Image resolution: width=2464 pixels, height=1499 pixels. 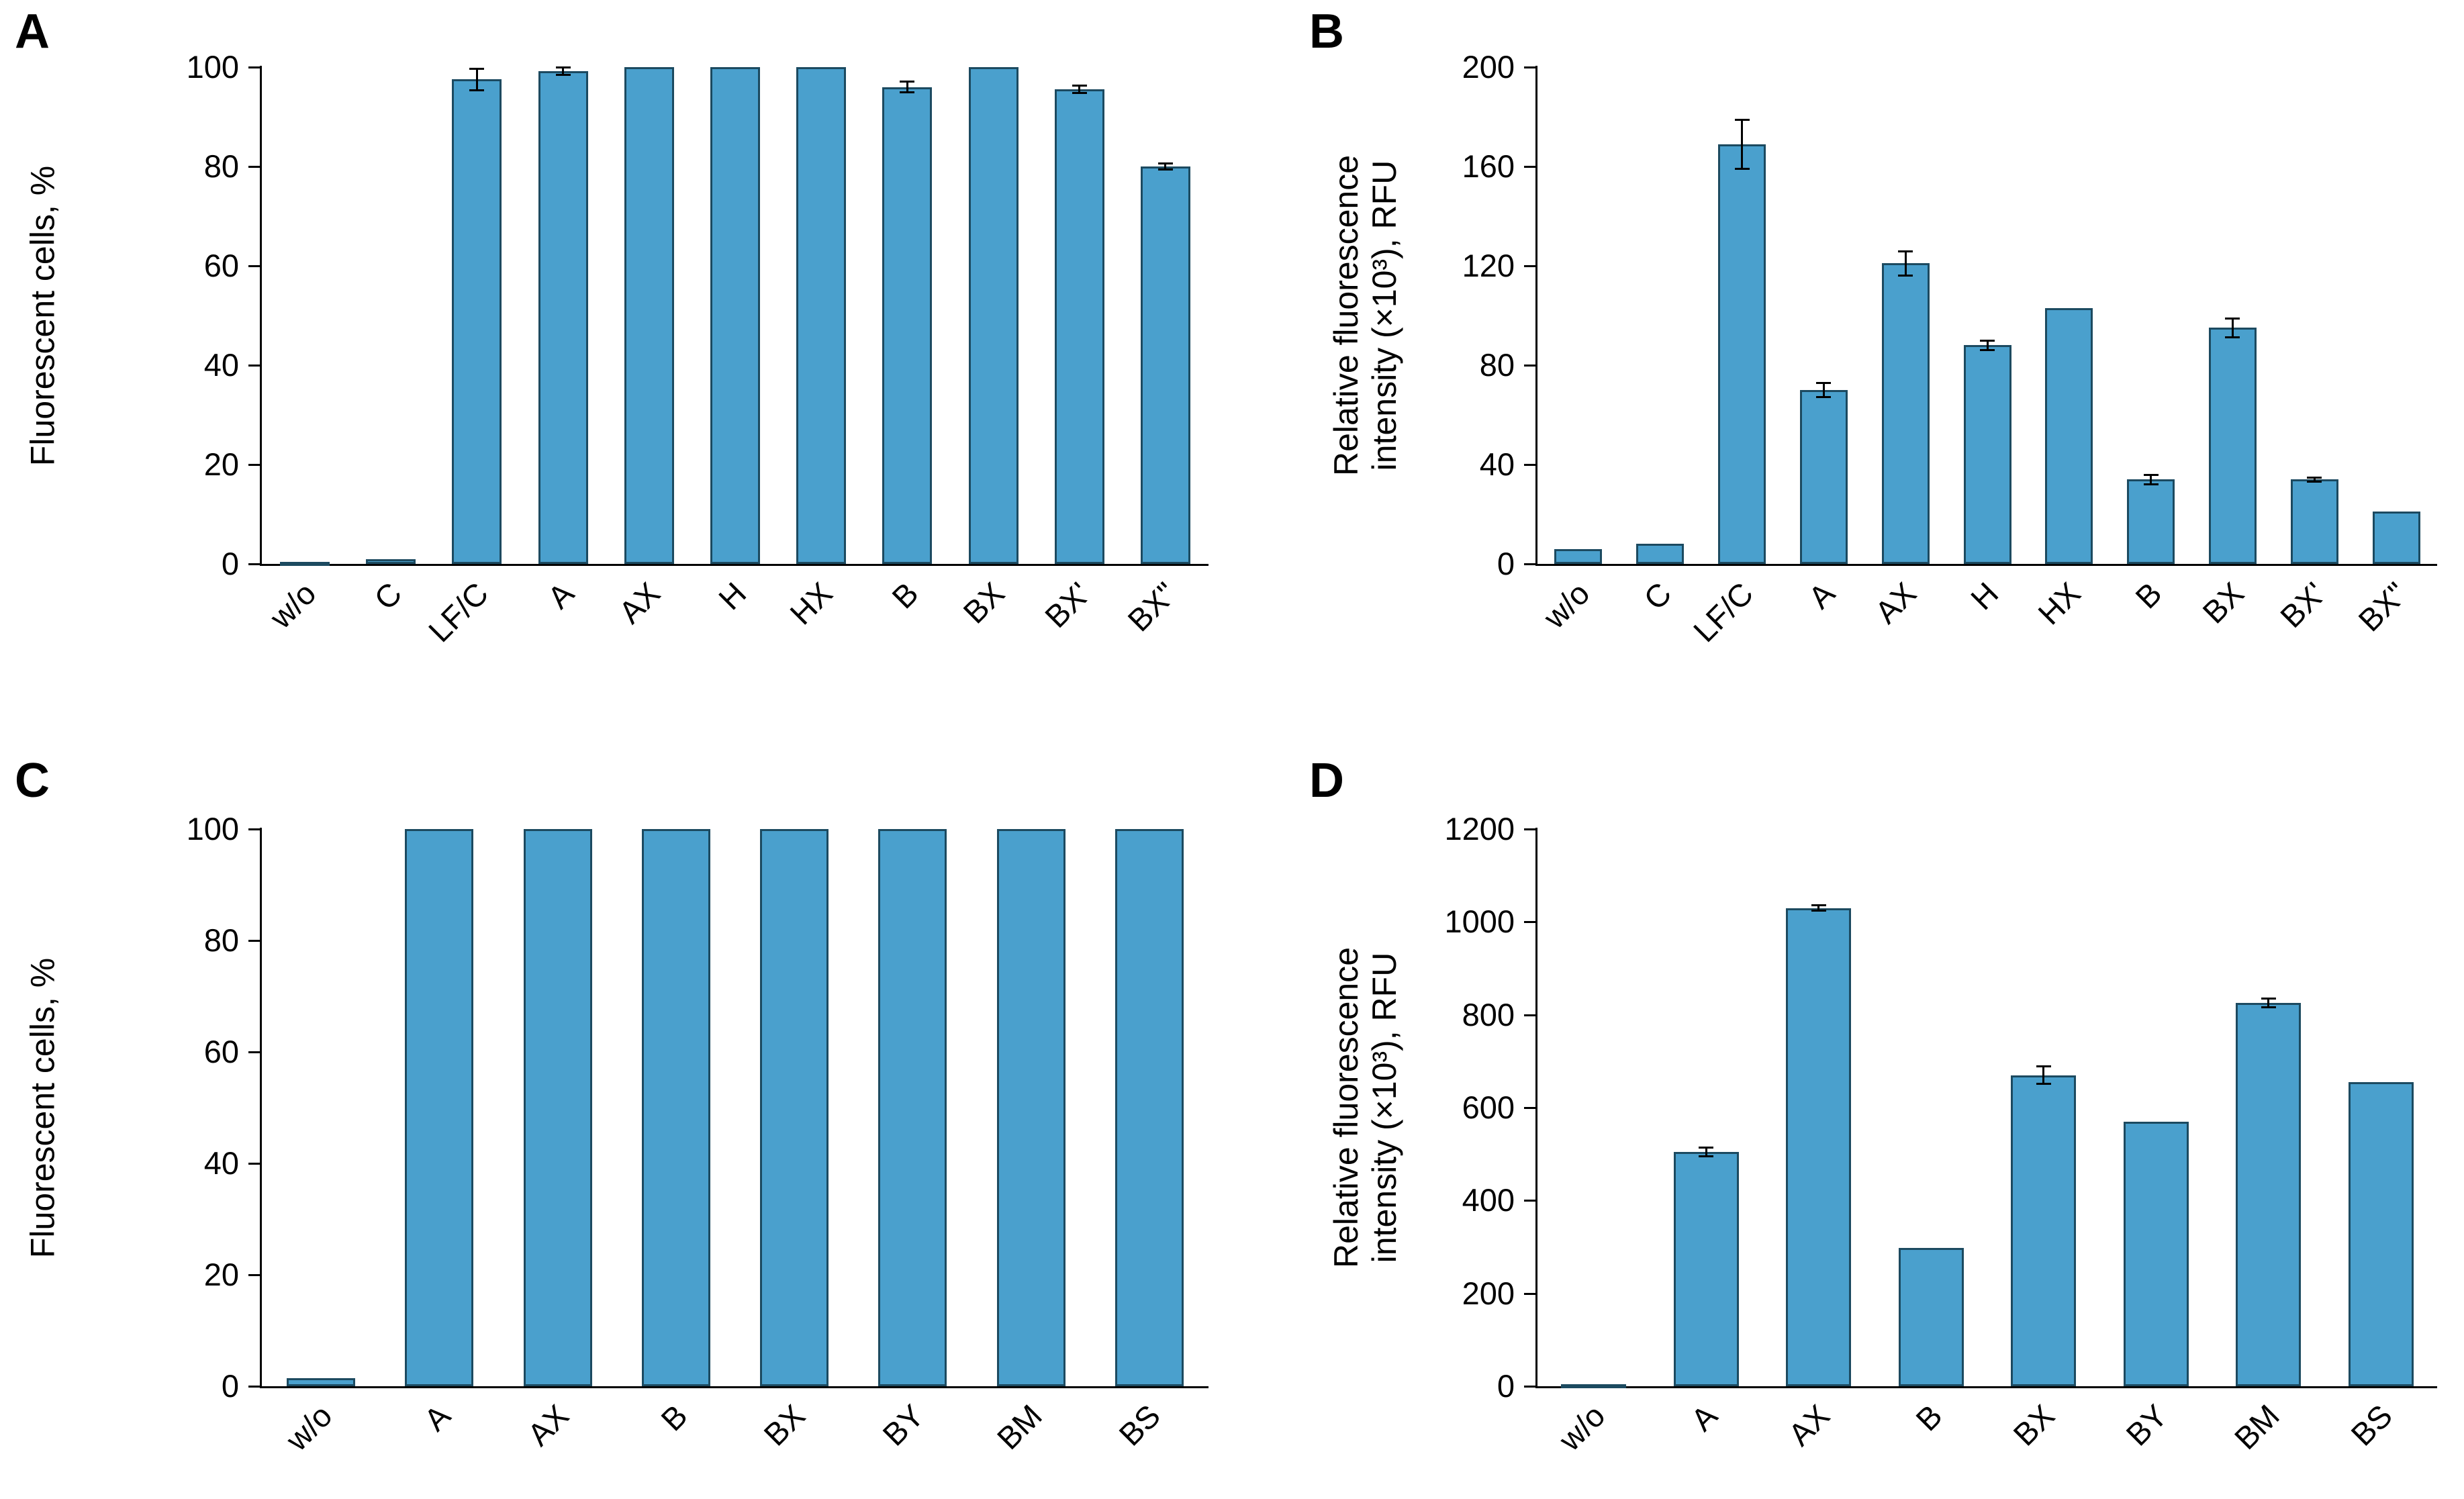 What do you see at coordinates (1581, 1427) in the screenshot?
I see `x-tick-label-text: w/o` at bounding box center [1581, 1427].